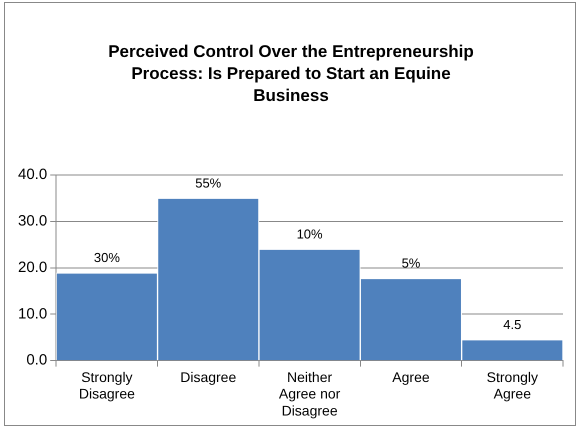 The height and width of the screenshot is (428, 583). What do you see at coordinates (37, 360) in the screenshot?
I see `y-tick-label: 0.0` at bounding box center [37, 360].